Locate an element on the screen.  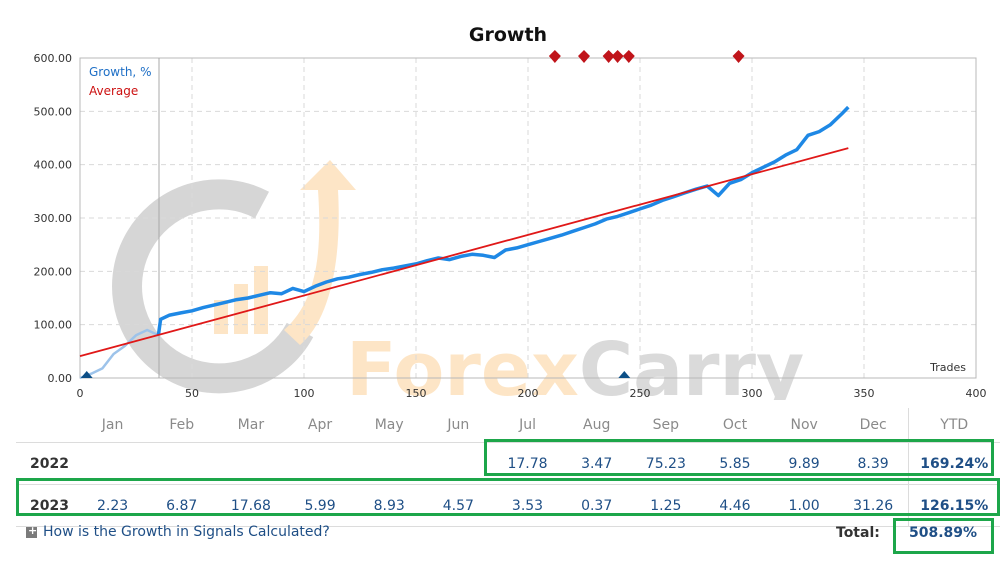
month-value-cell: 31.26 is located at coordinates (873, 505).